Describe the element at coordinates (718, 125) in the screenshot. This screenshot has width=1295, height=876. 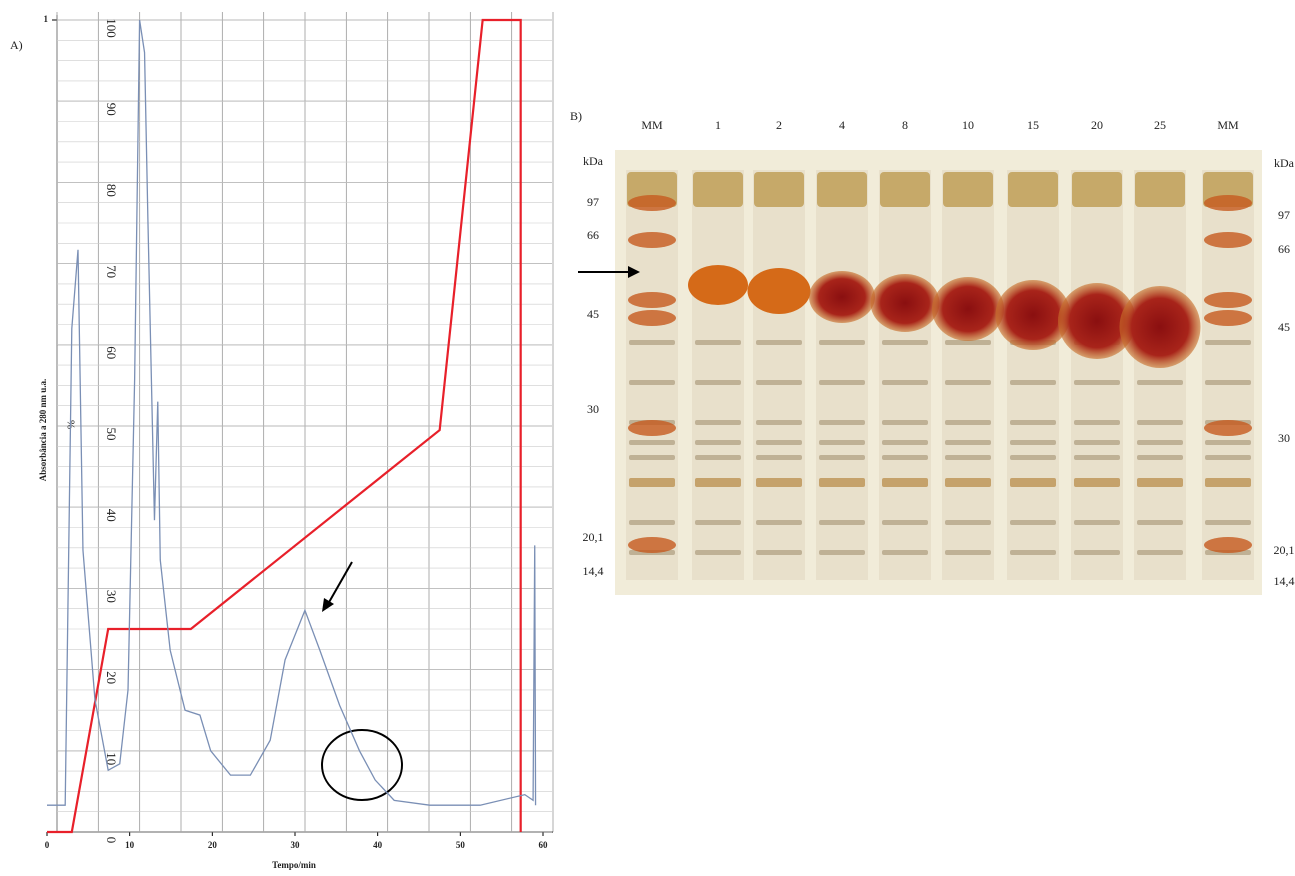
I see `lane-label: 1` at that location.